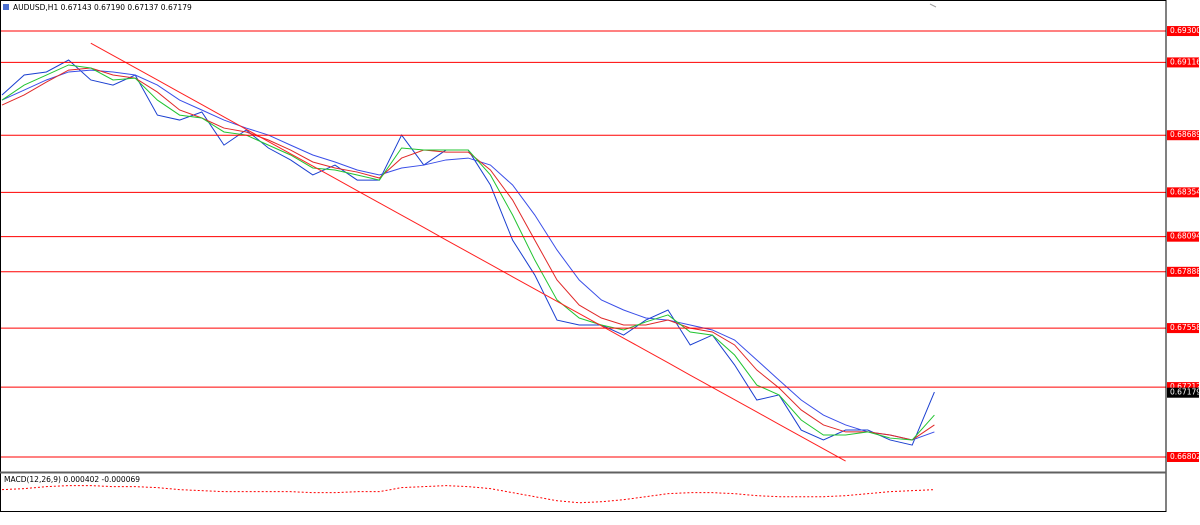 Image resolution: width=1200 pixels, height=525 pixels. I want to click on current-price-box, so click(1183, 392).